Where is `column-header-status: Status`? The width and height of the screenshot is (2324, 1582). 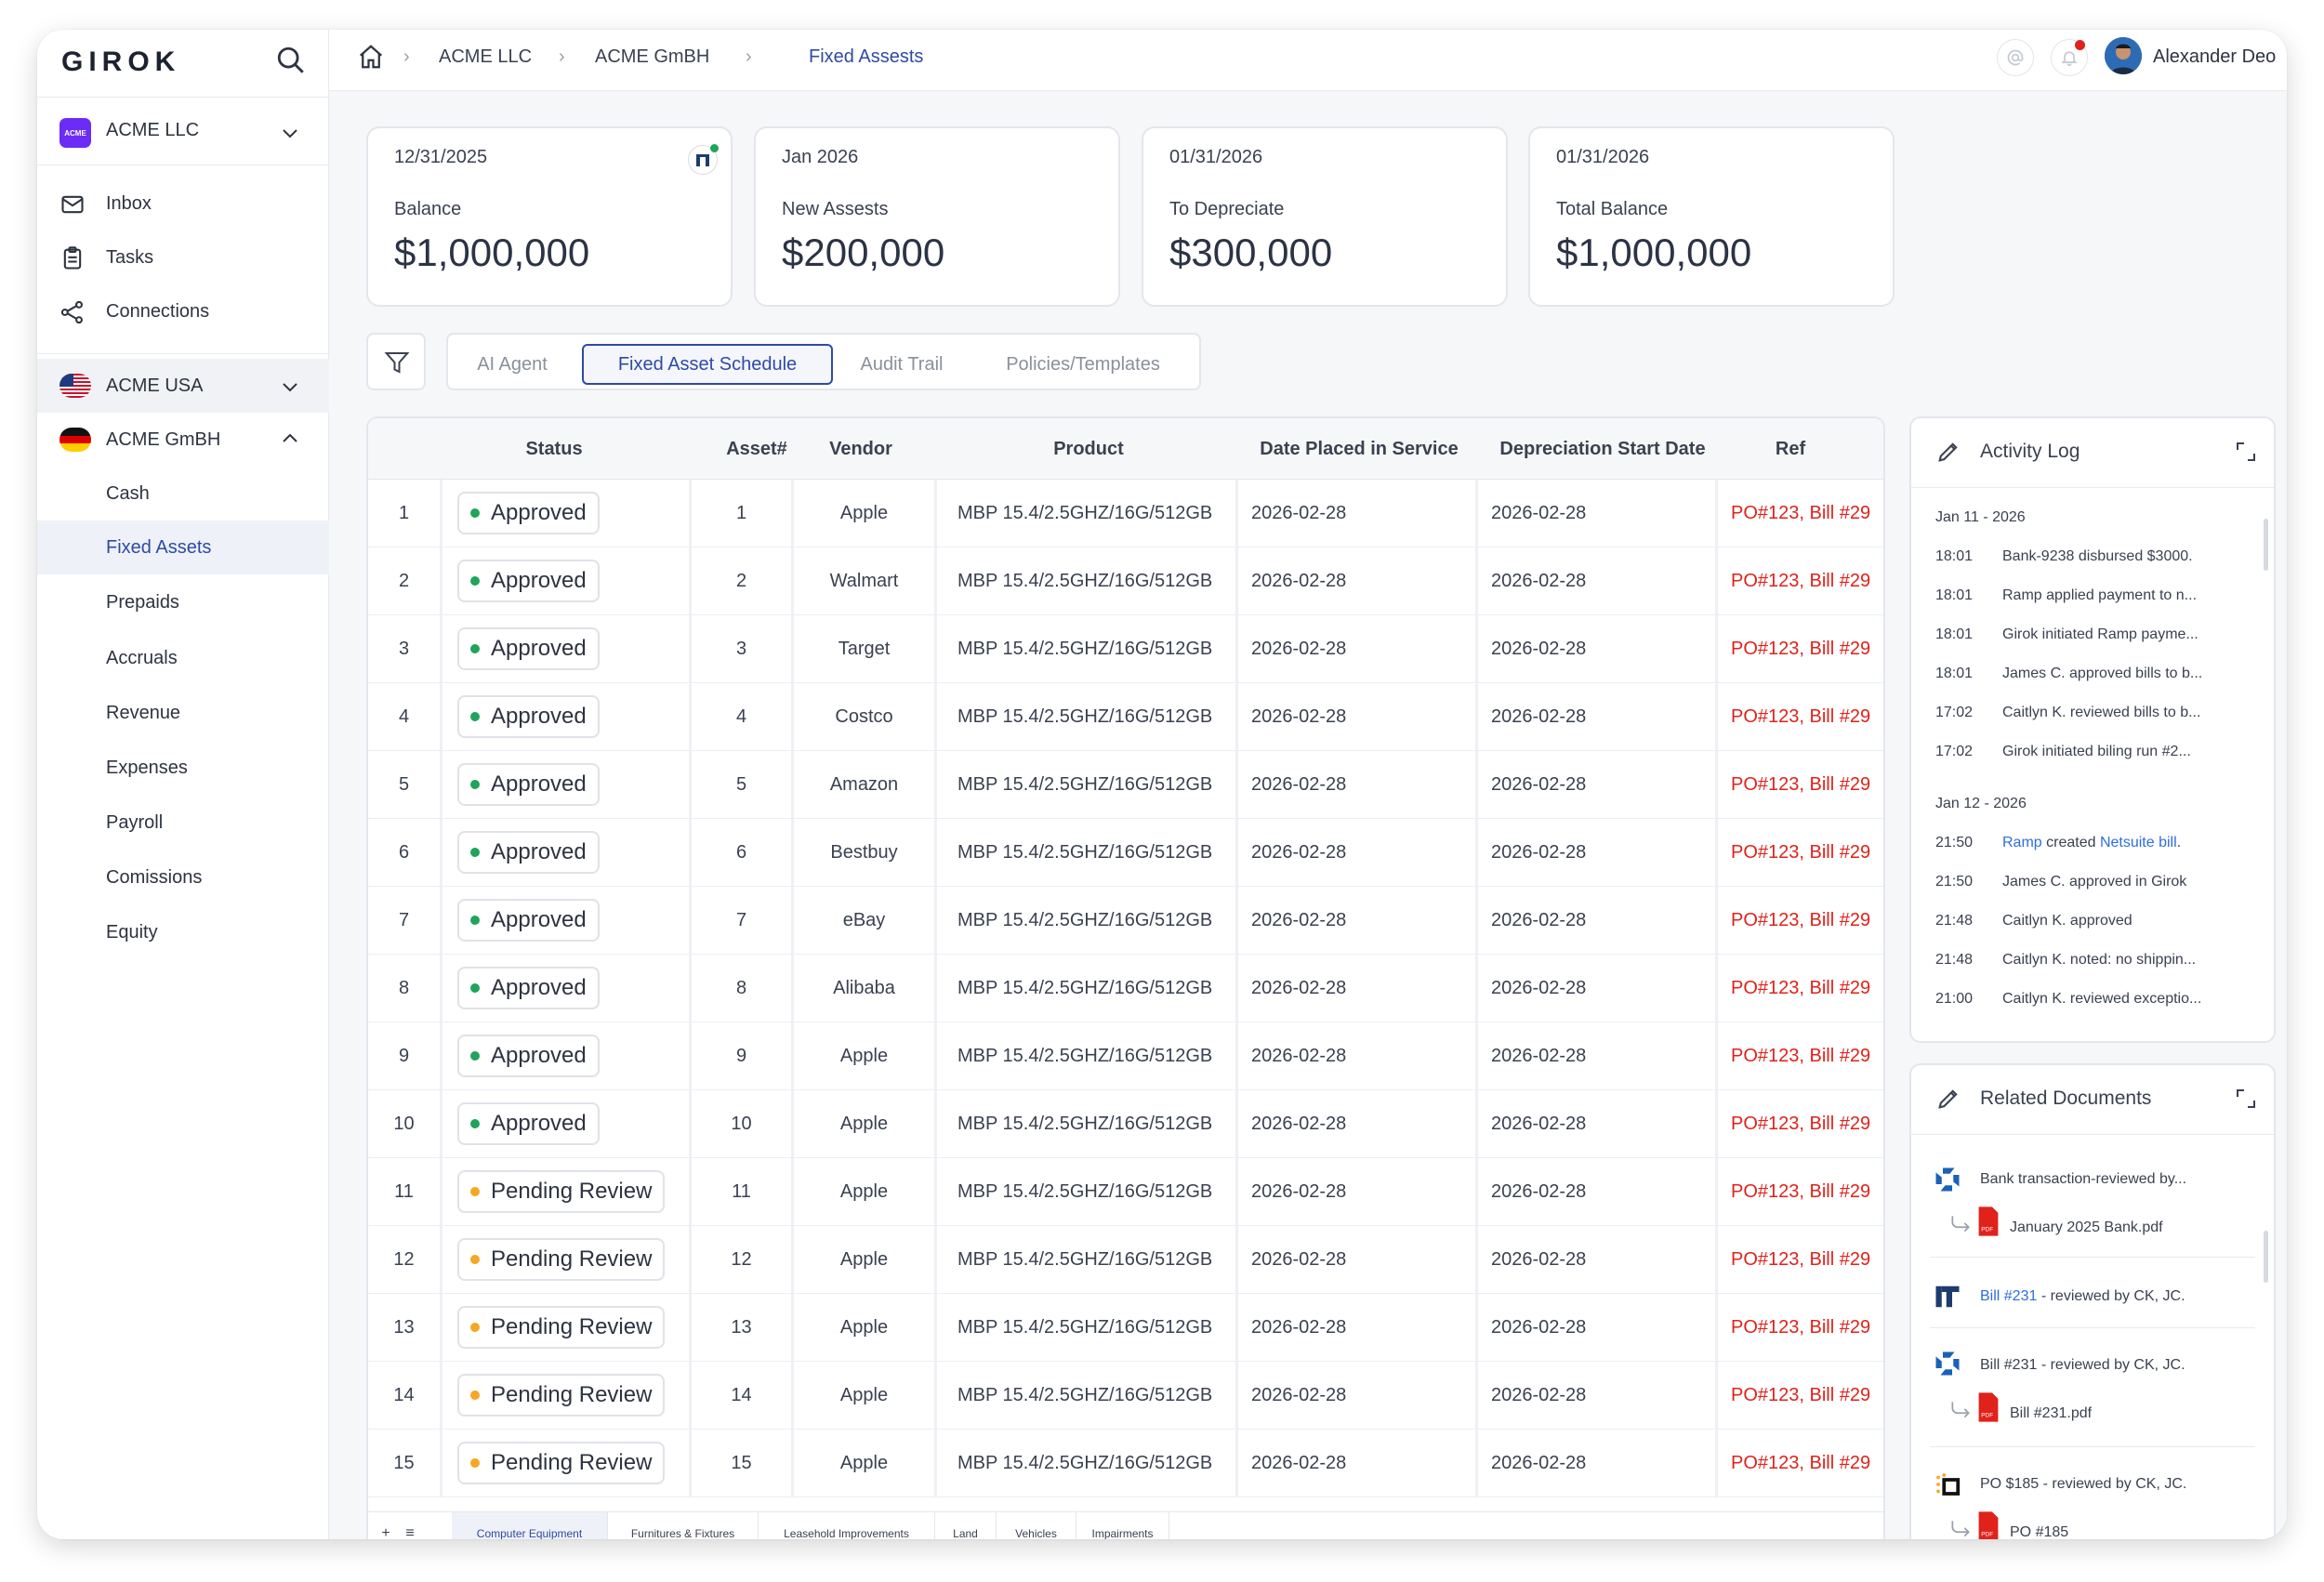
column-header-status: Status is located at coordinates (554, 449).